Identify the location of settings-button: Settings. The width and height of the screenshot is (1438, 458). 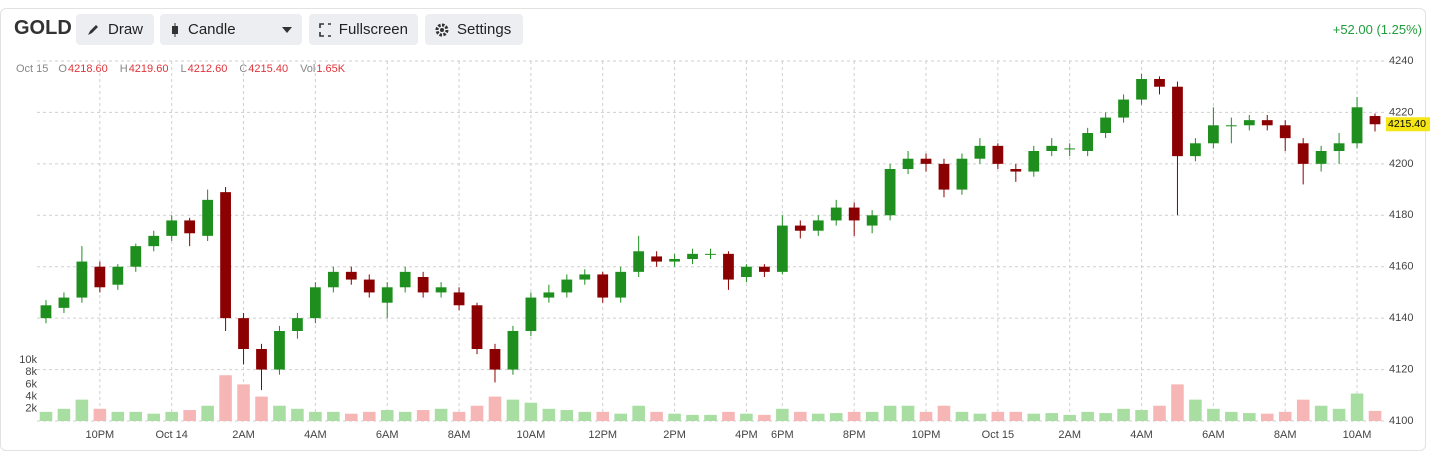
(474, 29).